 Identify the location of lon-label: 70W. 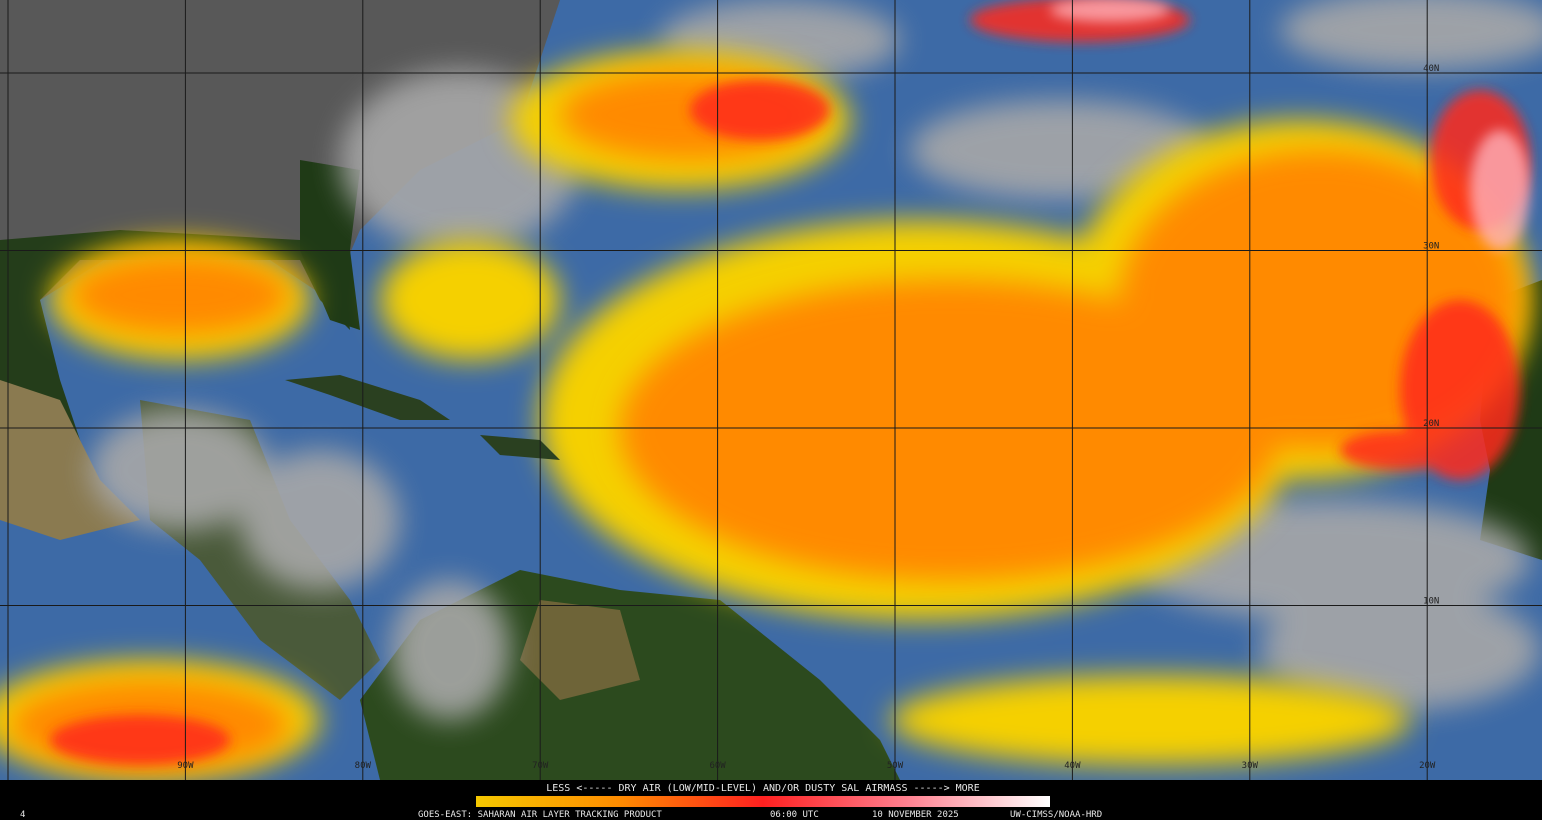
(540, 766).